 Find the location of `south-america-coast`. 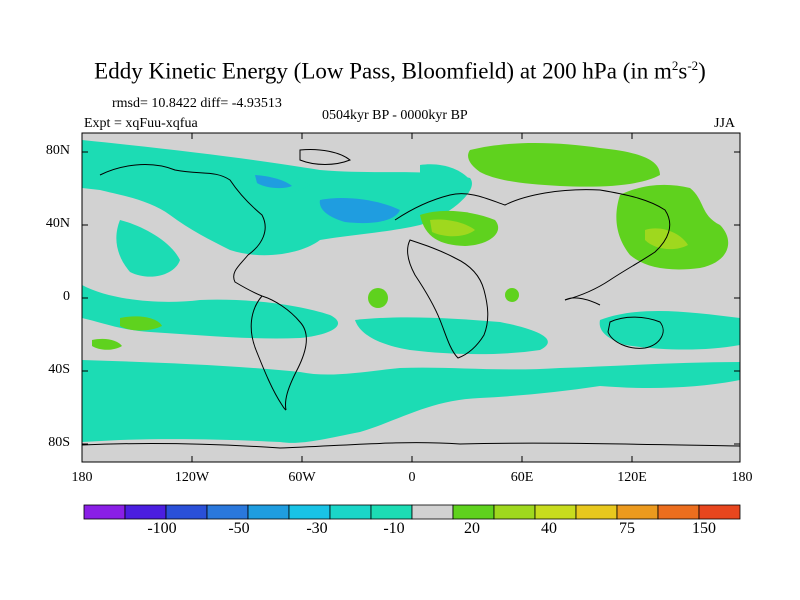

south-america-coast is located at coordinates (284, 353).